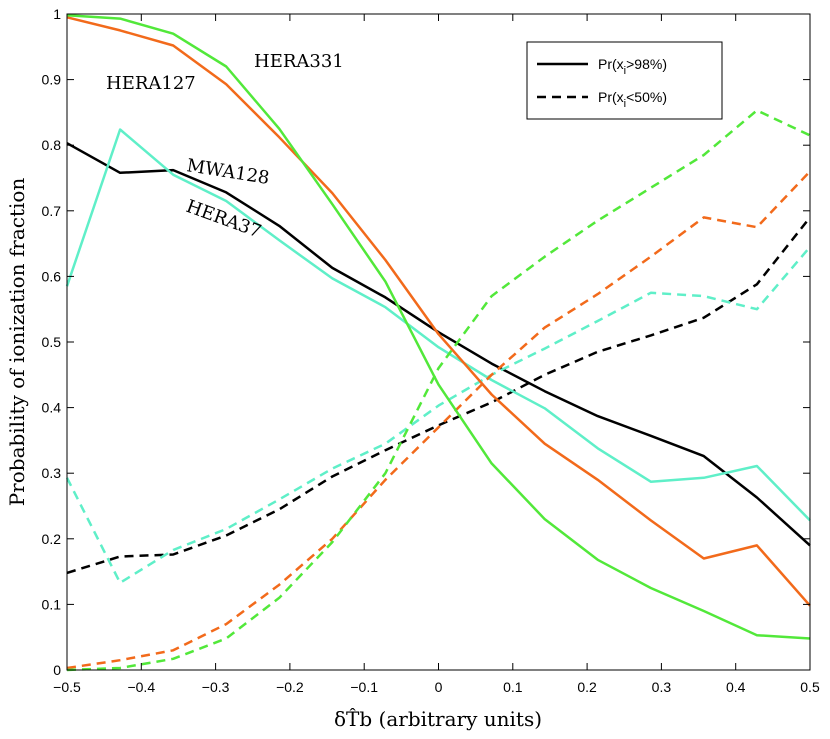 This screenshot has width=830, height=739. Describe the element at coordinates (228, 172) in the screenshot. I see `annotation-mwa128: MWA128` at that location.